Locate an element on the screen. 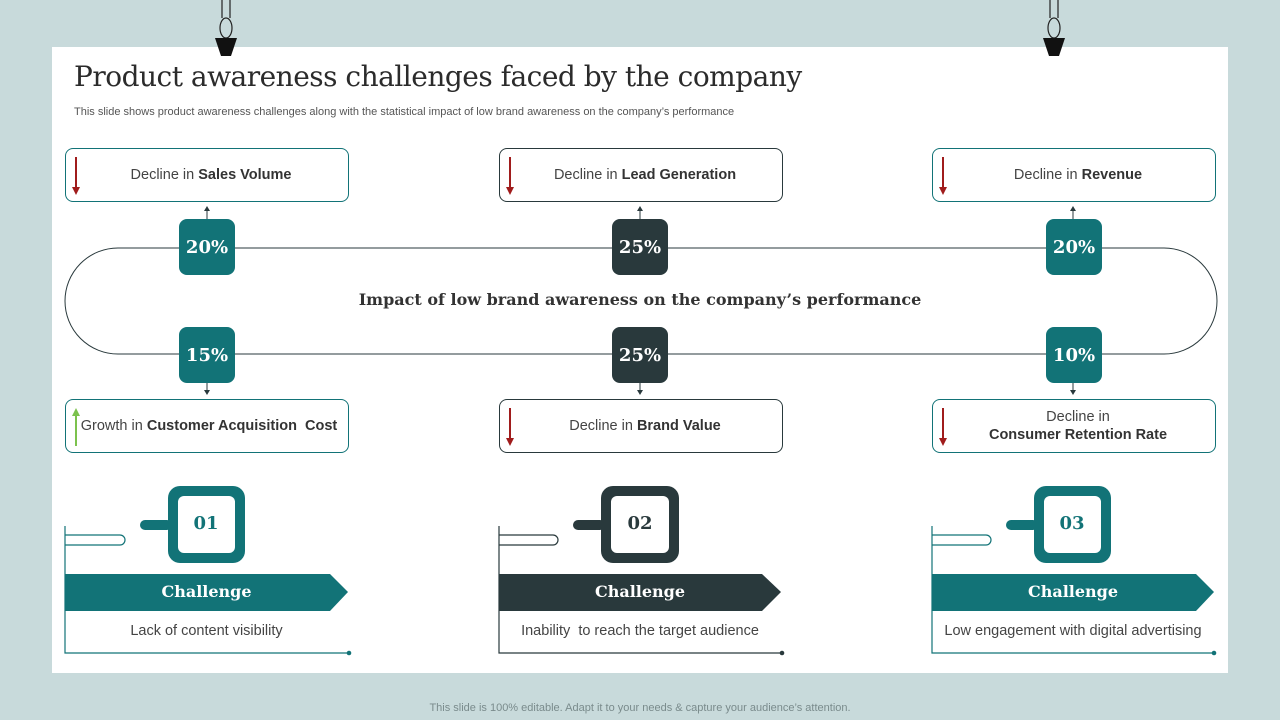 The image size is (1280, 720). metric-card-lead-generation: Decline in Lead Generation is located at coordinates (641, 175).